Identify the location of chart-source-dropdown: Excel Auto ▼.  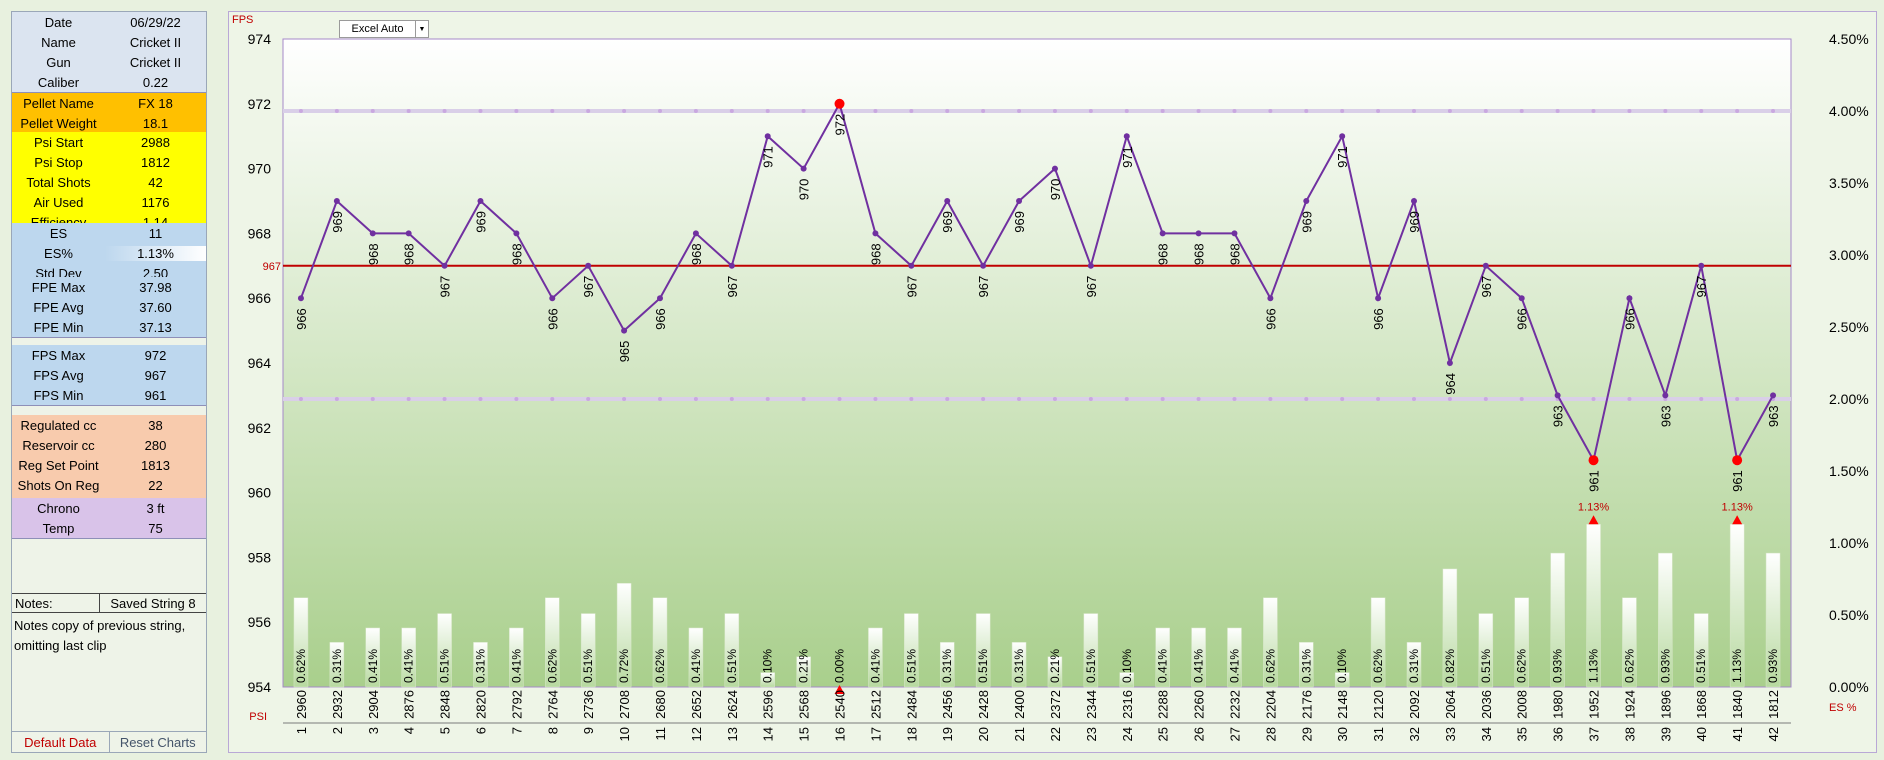
(384, 29).